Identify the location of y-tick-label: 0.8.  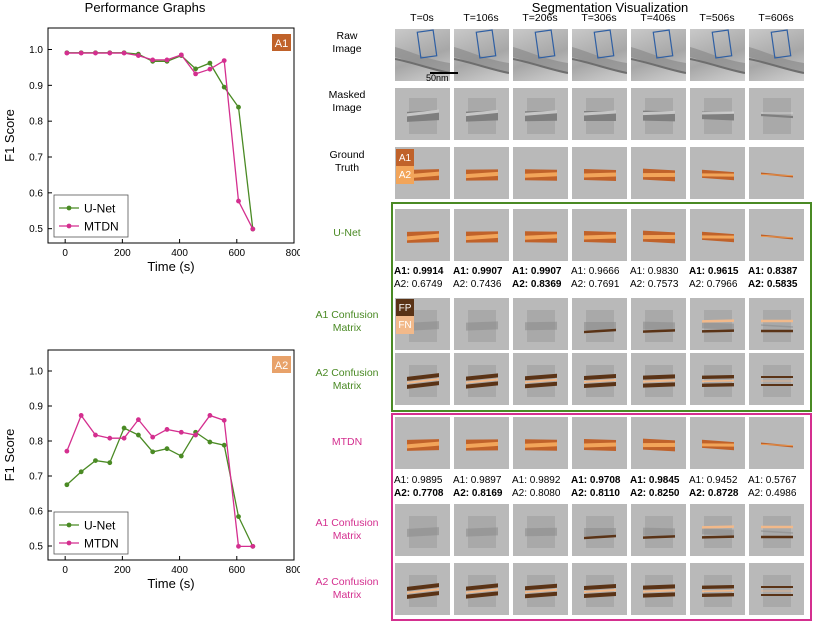
(36, 122).